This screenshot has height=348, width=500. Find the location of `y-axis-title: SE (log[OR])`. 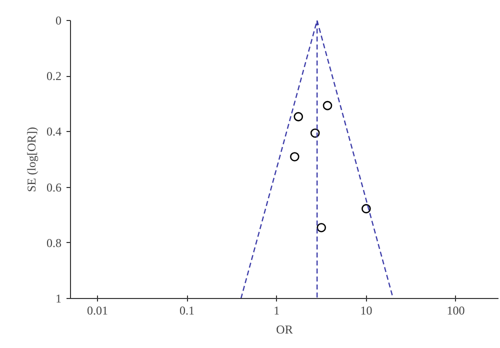

y-axis-title: SE (log[OR]) is located at coordinates (31, 159).